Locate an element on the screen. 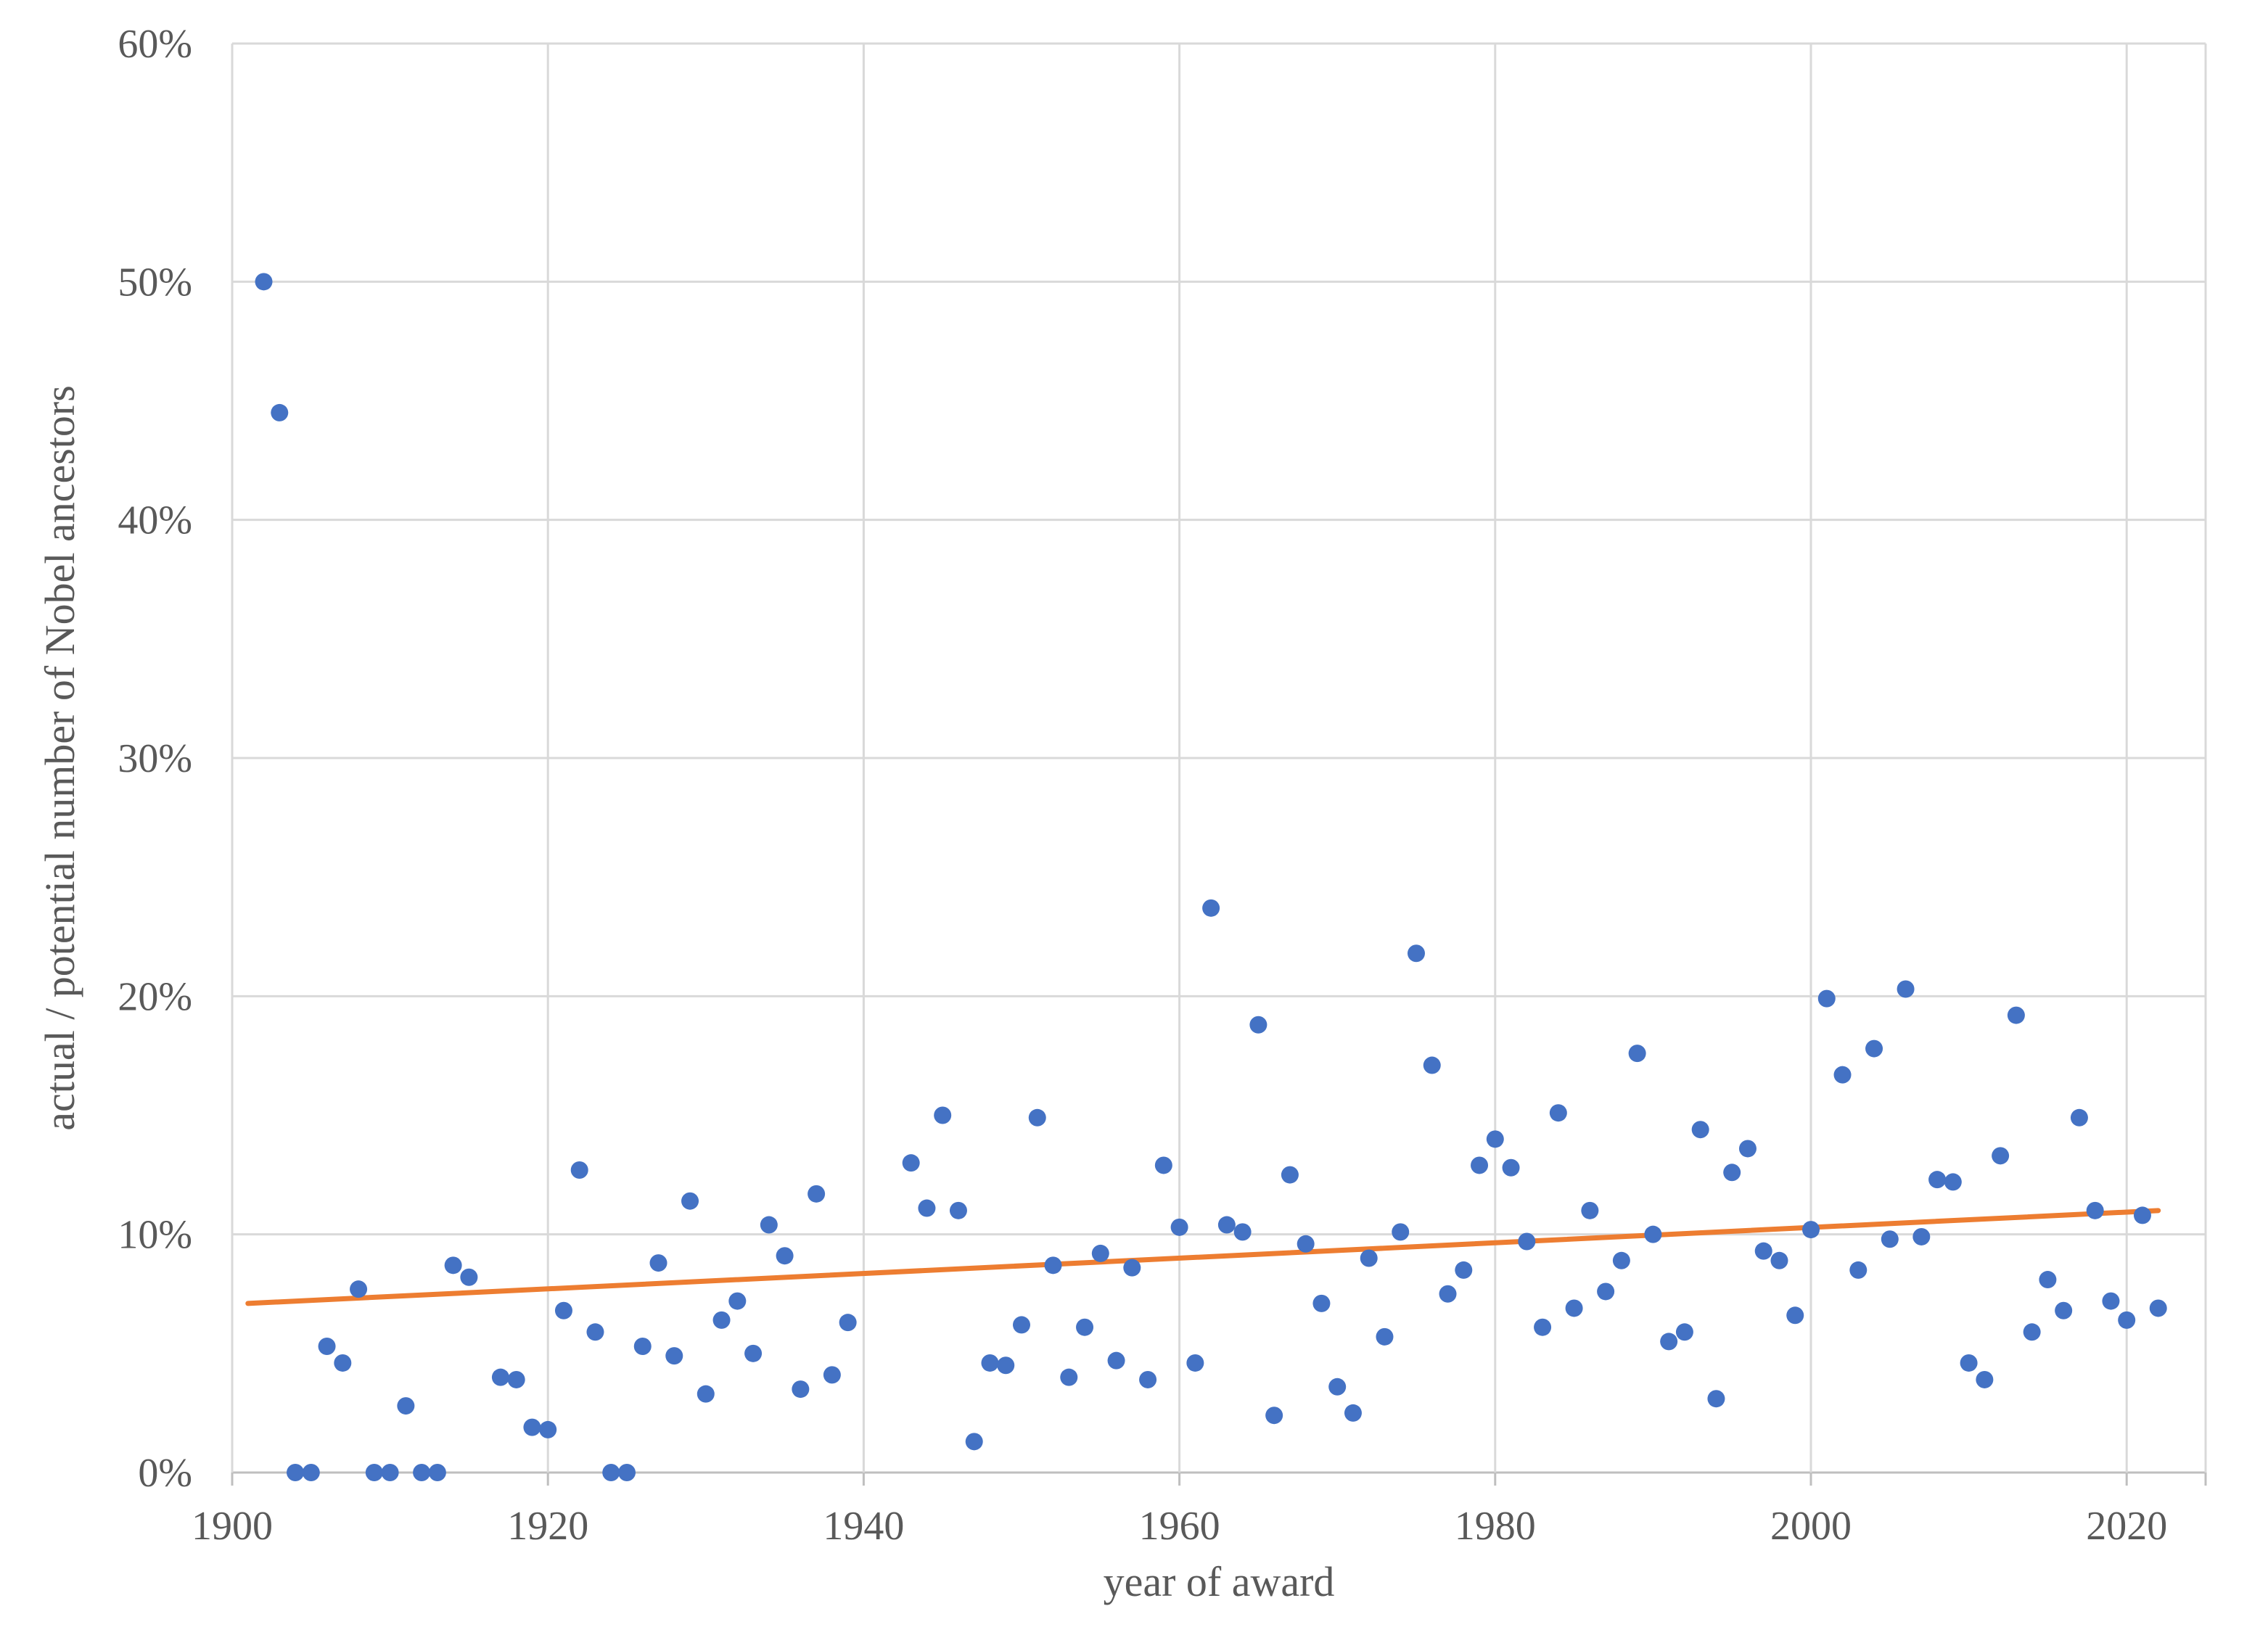 Image resolution: width=2268 pixels, height=1643 pixels. y-tick-label: 20% is located at coordinates (155, 996).